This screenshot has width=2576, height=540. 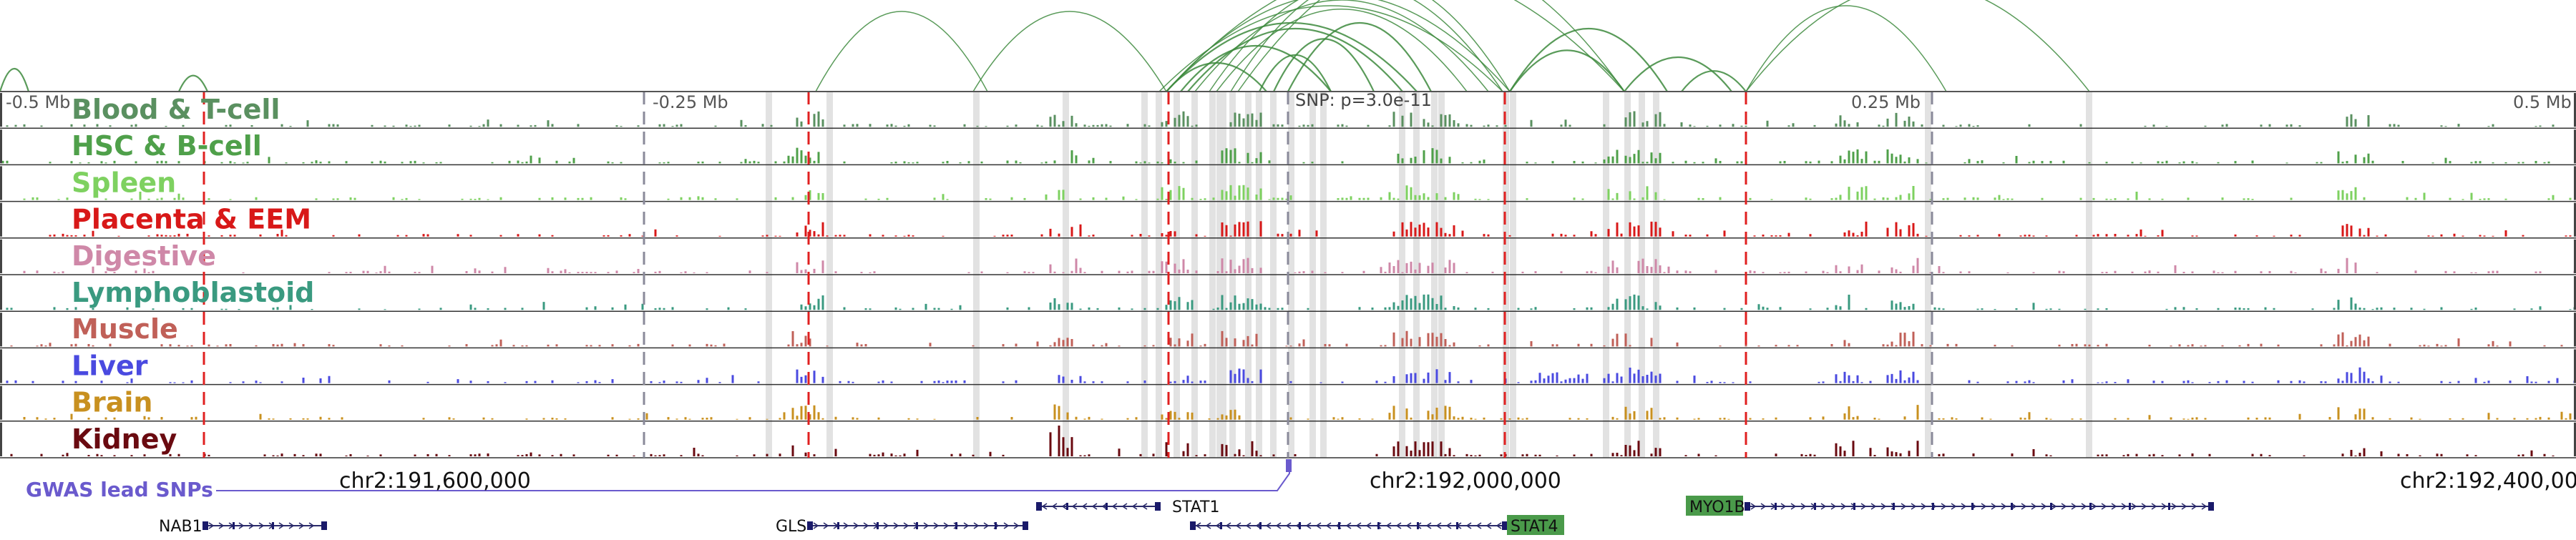 What do you see at coordinates (1363, 100) in the screenshot?
I see `snp-pvalue-label: SNP: p=3.0e-11` at bounding box center [1363, 100].